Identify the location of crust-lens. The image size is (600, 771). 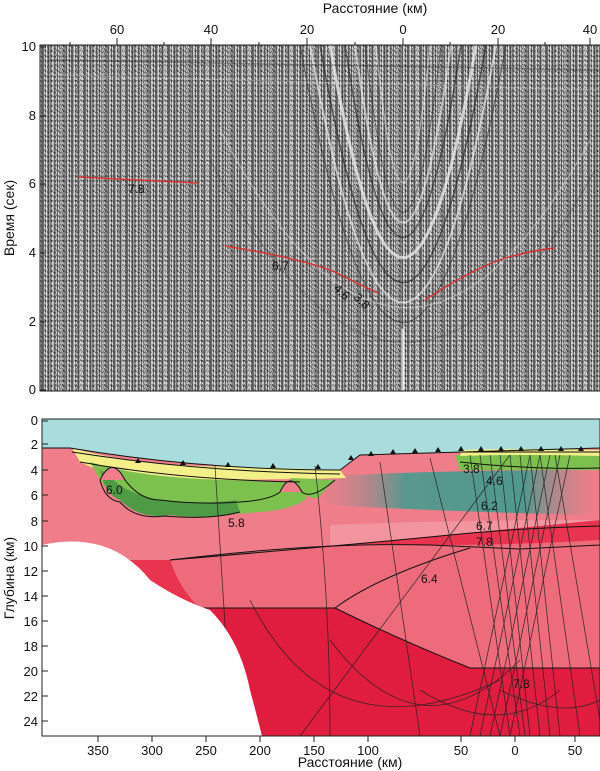
(385, 604).